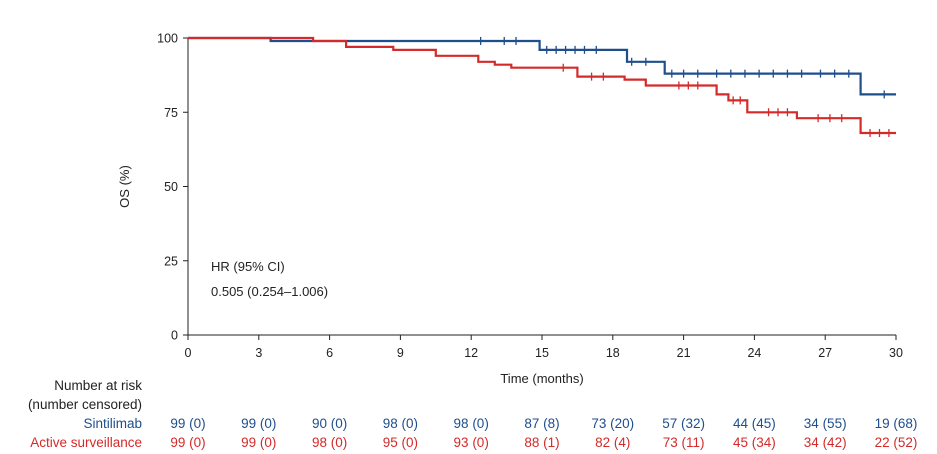 Image resolution: width=937 pixels, height=454 pixels. I want to click on x-tick-label: 3, so click(258, 353).